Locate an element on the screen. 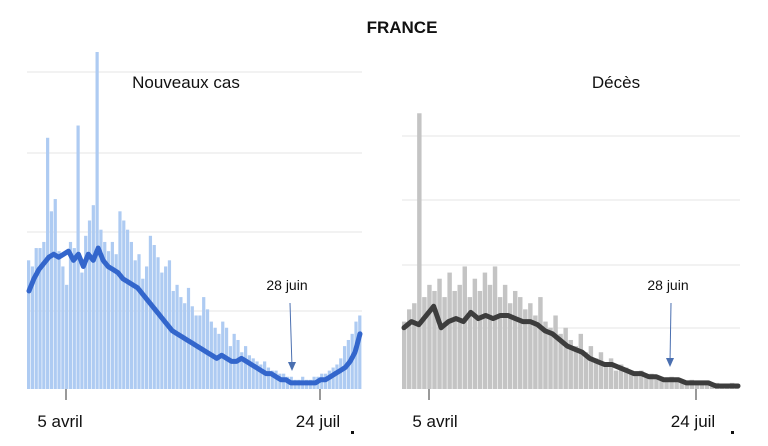 Image resolution: width=768 pixels, height=446 pixels. figure-title: FRANCE is located at coordinates (402, 27).